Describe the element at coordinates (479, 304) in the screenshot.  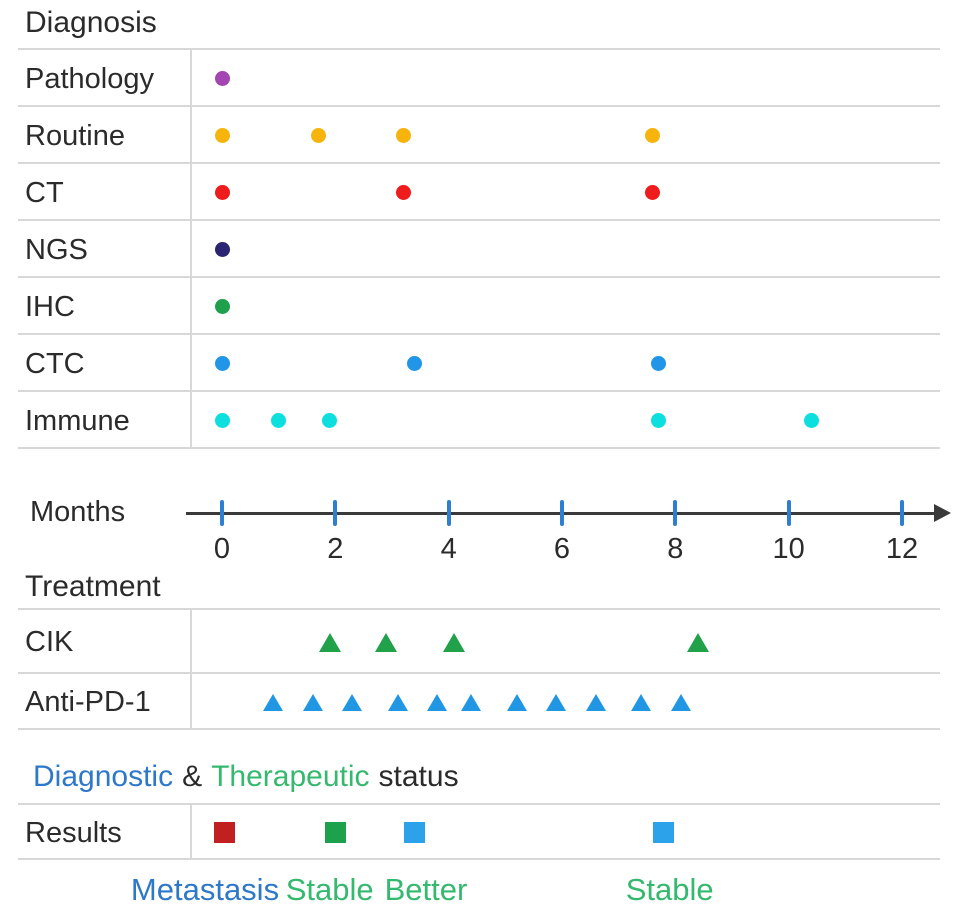
I see `diagnosis-row-ihc: IHC` at that location.